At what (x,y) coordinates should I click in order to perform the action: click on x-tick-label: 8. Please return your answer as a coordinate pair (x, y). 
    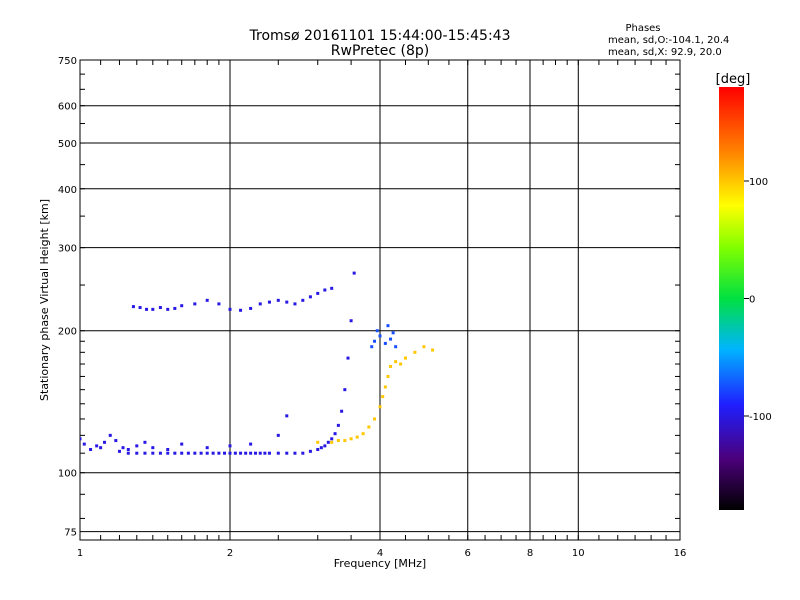
    Looking at the image, I should click on (530, 553).